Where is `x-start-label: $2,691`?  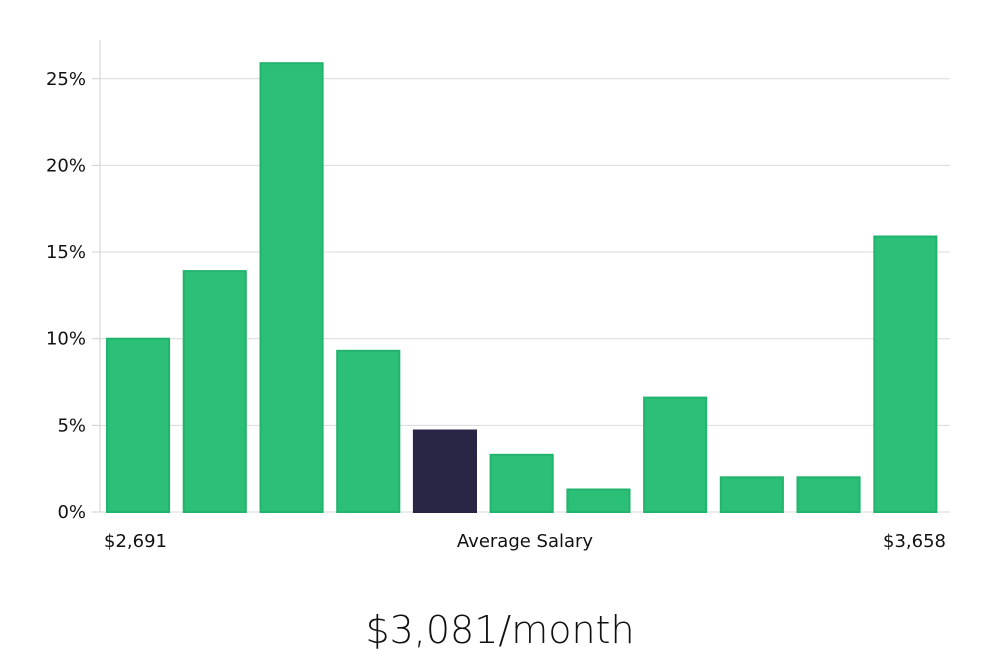
x-start-label: $2,691 is located at coordinates (135, 541).